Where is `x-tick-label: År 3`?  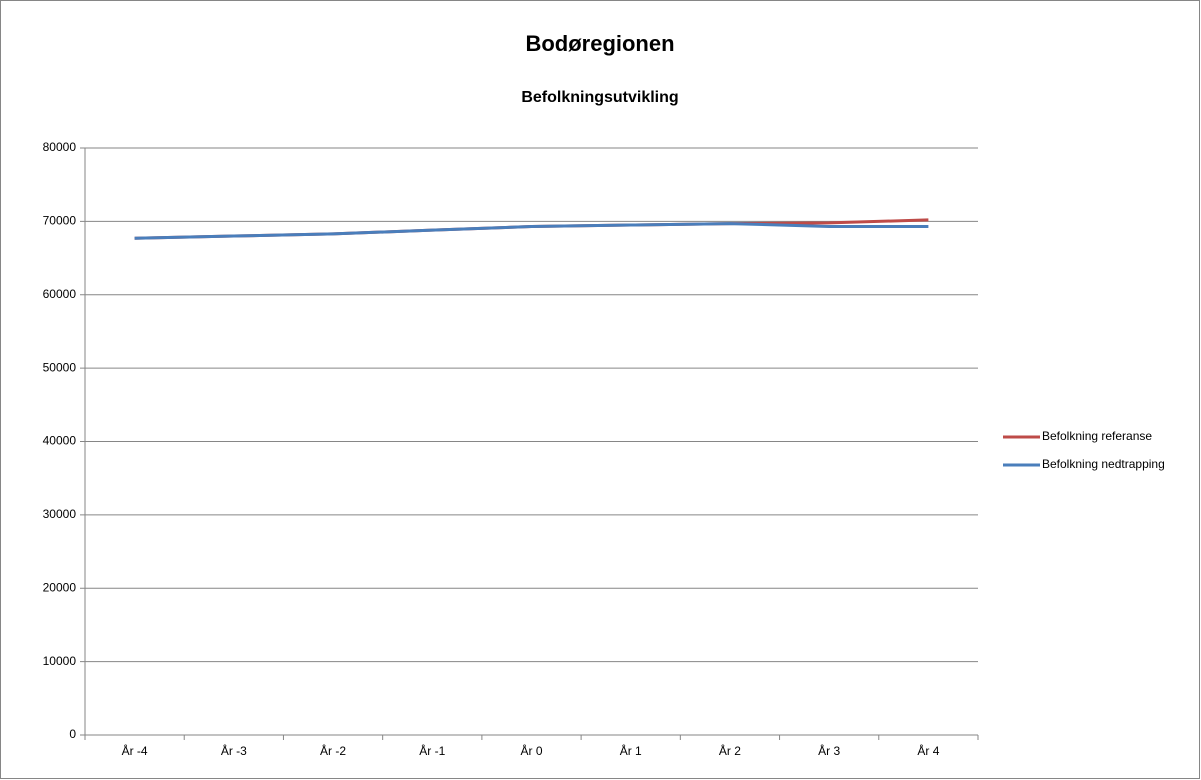
x-tick-label: År 3 is located at coordinates (829, 750).